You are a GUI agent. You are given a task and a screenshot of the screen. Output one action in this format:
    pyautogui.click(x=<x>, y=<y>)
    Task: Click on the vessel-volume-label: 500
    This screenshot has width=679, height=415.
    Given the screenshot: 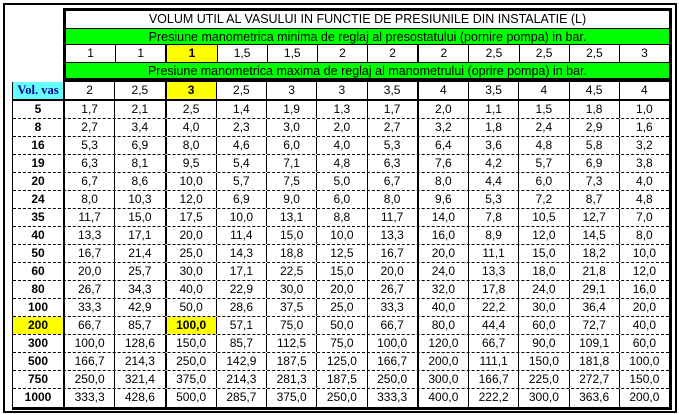 What is the action you would take?
    pyautogui.click(x=39, y=361)
    